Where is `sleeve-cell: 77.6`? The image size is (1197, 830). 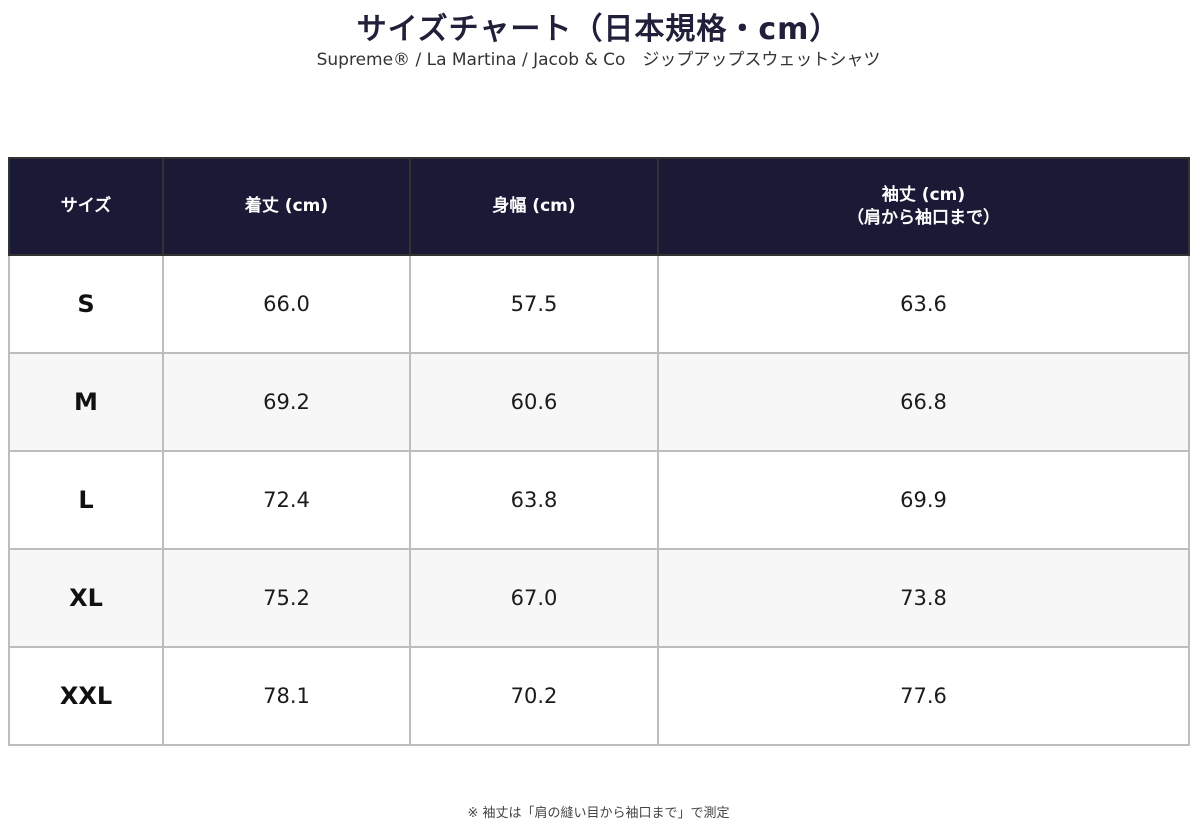 sleeve-cell: 77.6 is located at coordinates (923, 696).